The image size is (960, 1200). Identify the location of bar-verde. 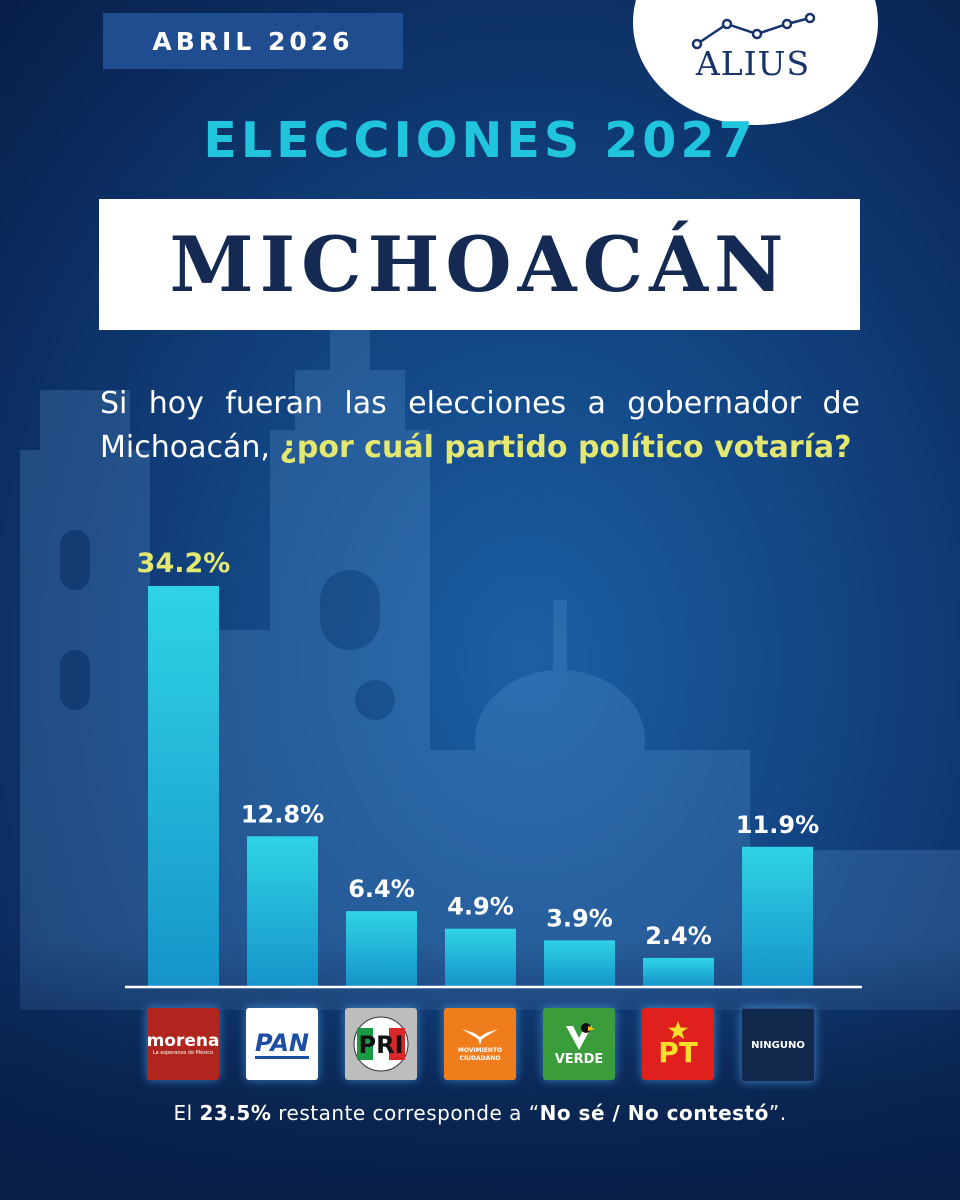
(579, 963).